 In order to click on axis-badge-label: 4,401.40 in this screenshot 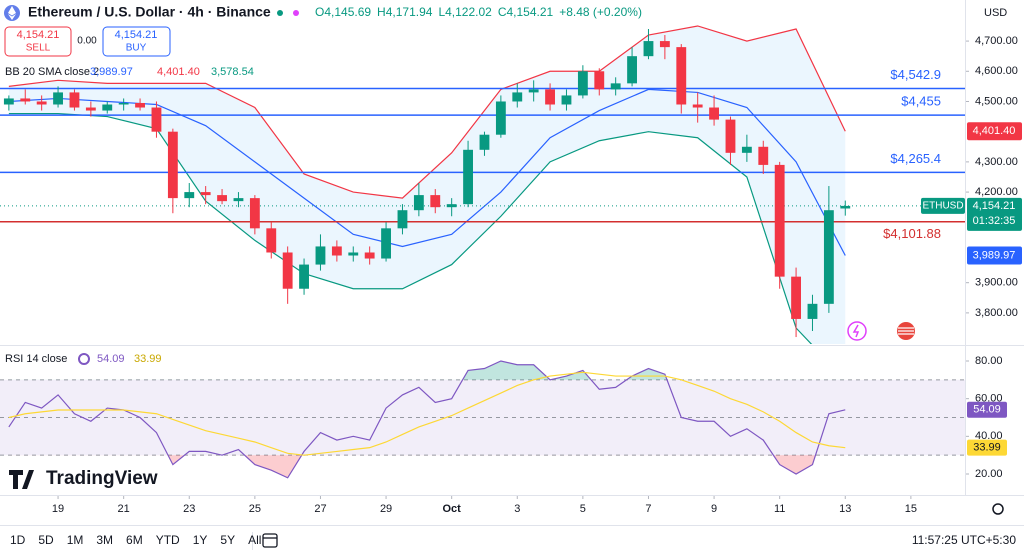, I will do `click(994, 131)`.